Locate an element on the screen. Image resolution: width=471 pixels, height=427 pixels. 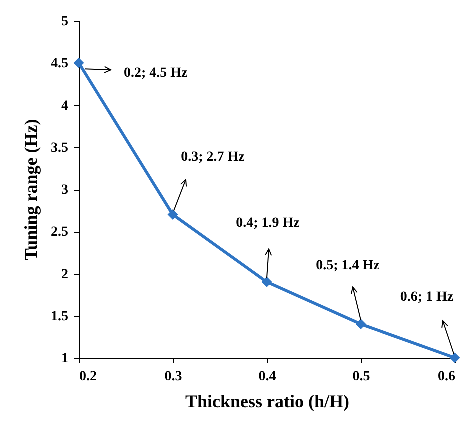
y-tick-label: 4.5 is located at coordinates (59, 64).